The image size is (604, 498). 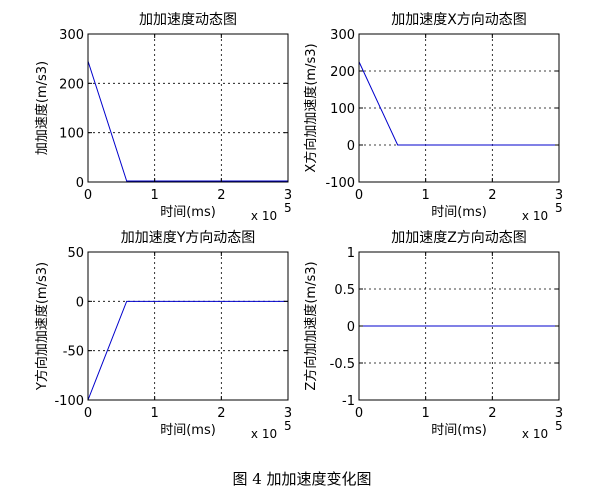 What do you see at coordinates (351, 253) in the screenshot?
I see `y-tick-label: 1` at bounding box center [351, 253].